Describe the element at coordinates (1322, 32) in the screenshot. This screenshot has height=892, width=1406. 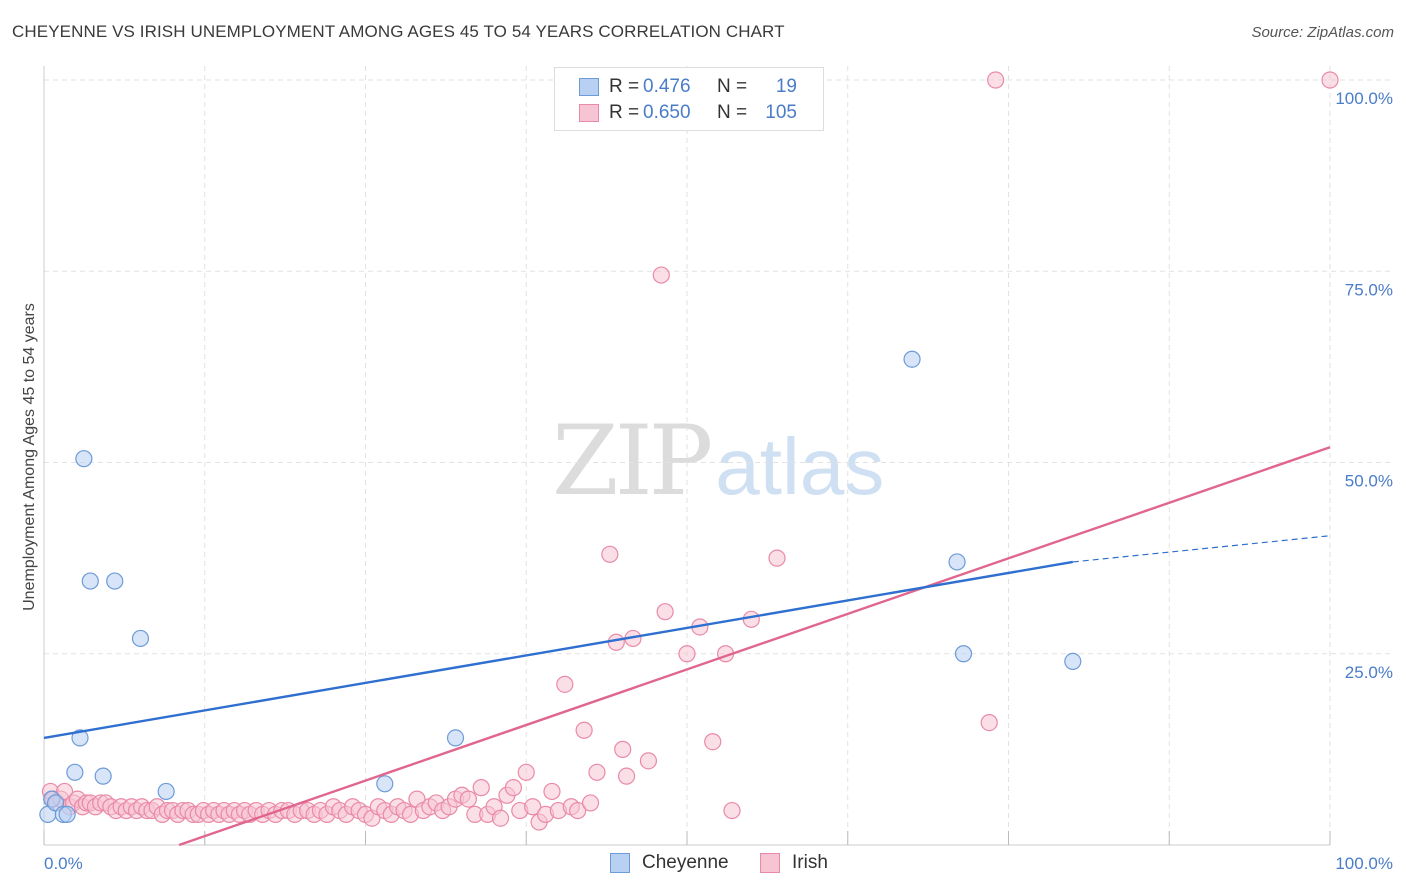
I see `source-credit: Source: ZipAtlas.com` at that location.